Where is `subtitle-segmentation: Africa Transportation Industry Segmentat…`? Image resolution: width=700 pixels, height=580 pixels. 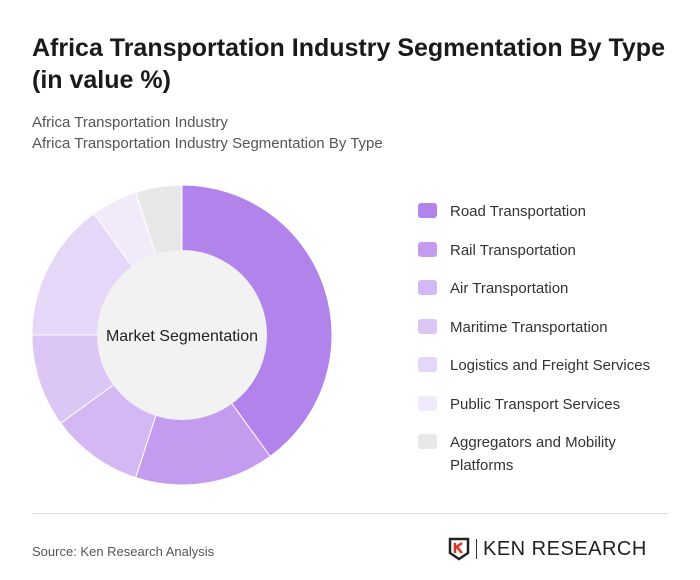 subtitle-segmentation: Africa Transportation Industry Segmentat… is located at coordinates (207, 143).